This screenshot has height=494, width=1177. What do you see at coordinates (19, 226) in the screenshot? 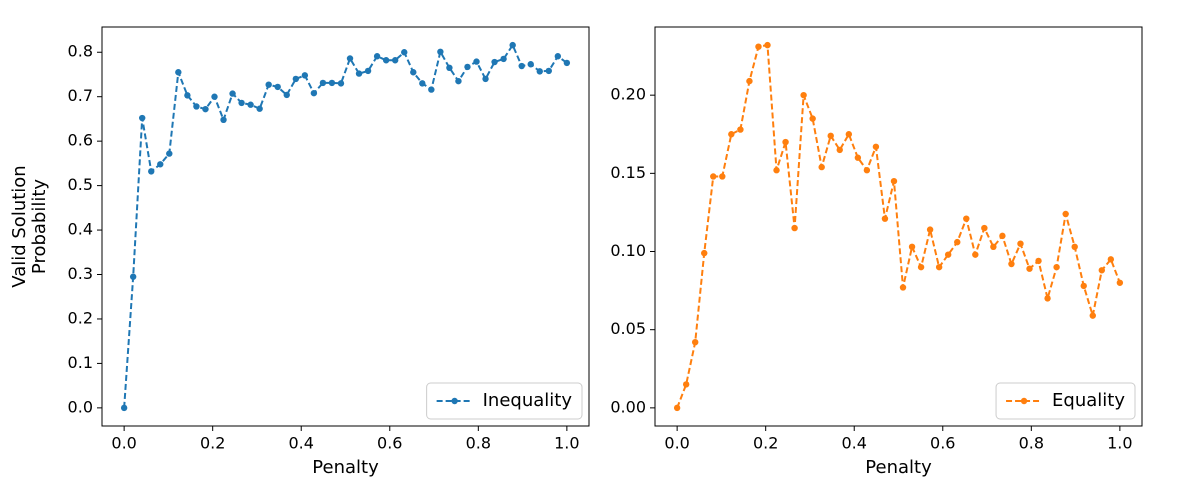
I see `y-label-line: Valid Solution` at bounding box center [19, 226].